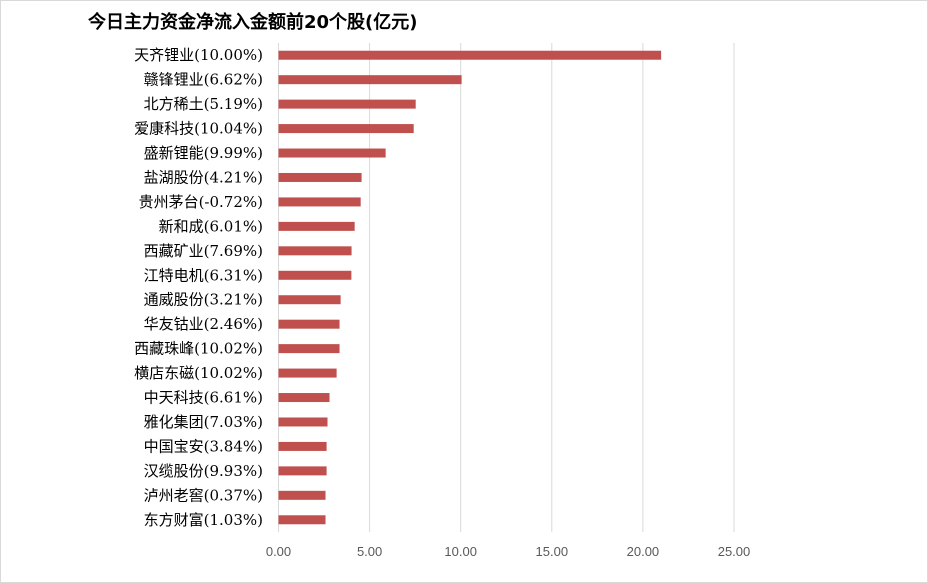 This screenshot has height=583, width=928. What do you see at coordinates (643, 551) in the screenshot?
I see `x-tick-label: 20.00` at bounding box center [643, 551].